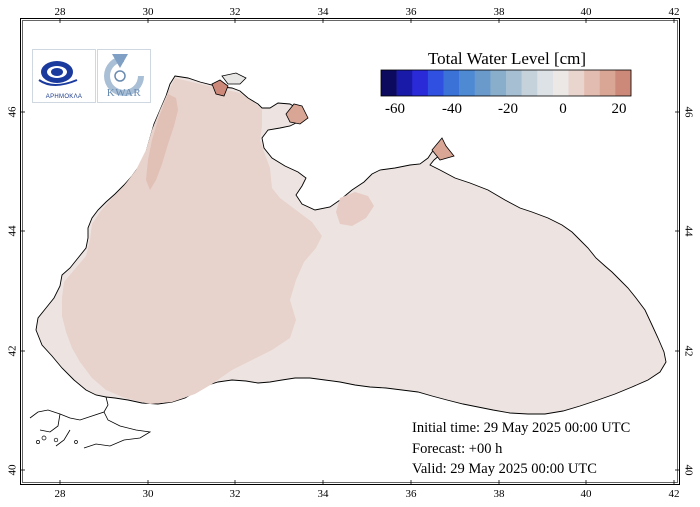  What do you see at coordinates (674, 494) in the screenshot?
I see `x-tick-label-bottom: 42` at bounding box center [674, 494].